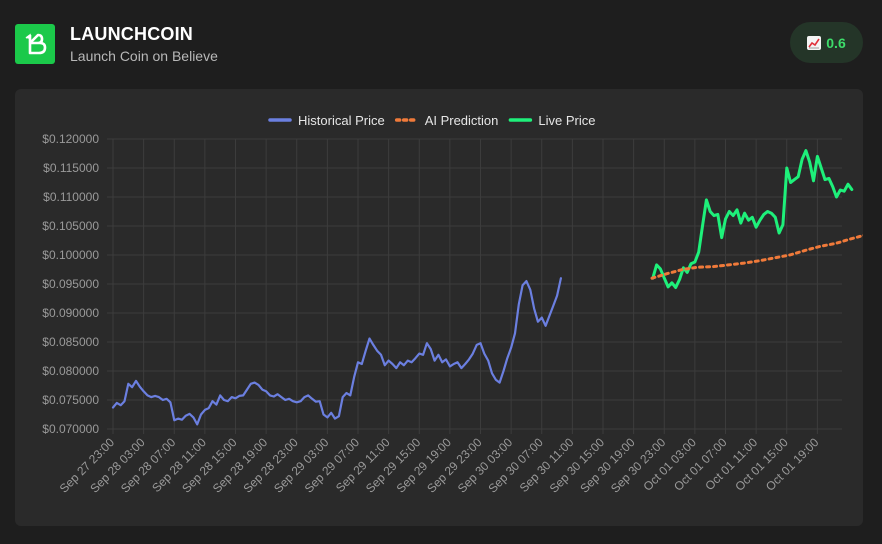  I want to click on chart-legend: Historical Price AI Prediction Live Price, so click(431, 120).